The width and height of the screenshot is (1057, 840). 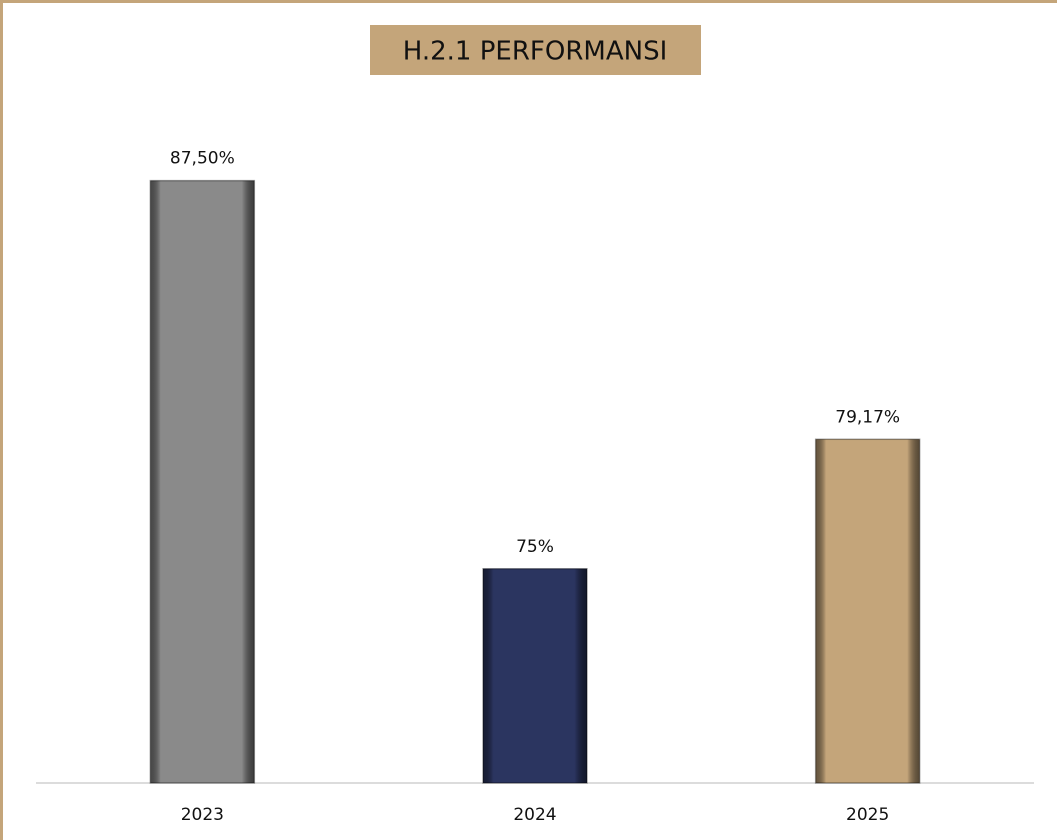 What do you see at coordinates (202, 159) in the screenshot?
I see `data-label: 87,50%` at bounding box center [202, 159].